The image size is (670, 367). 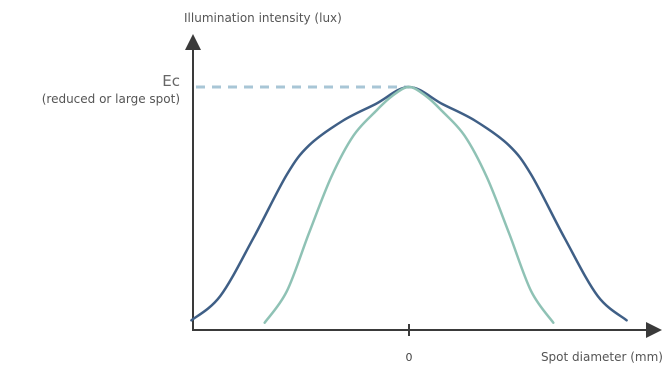 I want to click on y-axis-arrow-icon, so click(x=193, y=42).